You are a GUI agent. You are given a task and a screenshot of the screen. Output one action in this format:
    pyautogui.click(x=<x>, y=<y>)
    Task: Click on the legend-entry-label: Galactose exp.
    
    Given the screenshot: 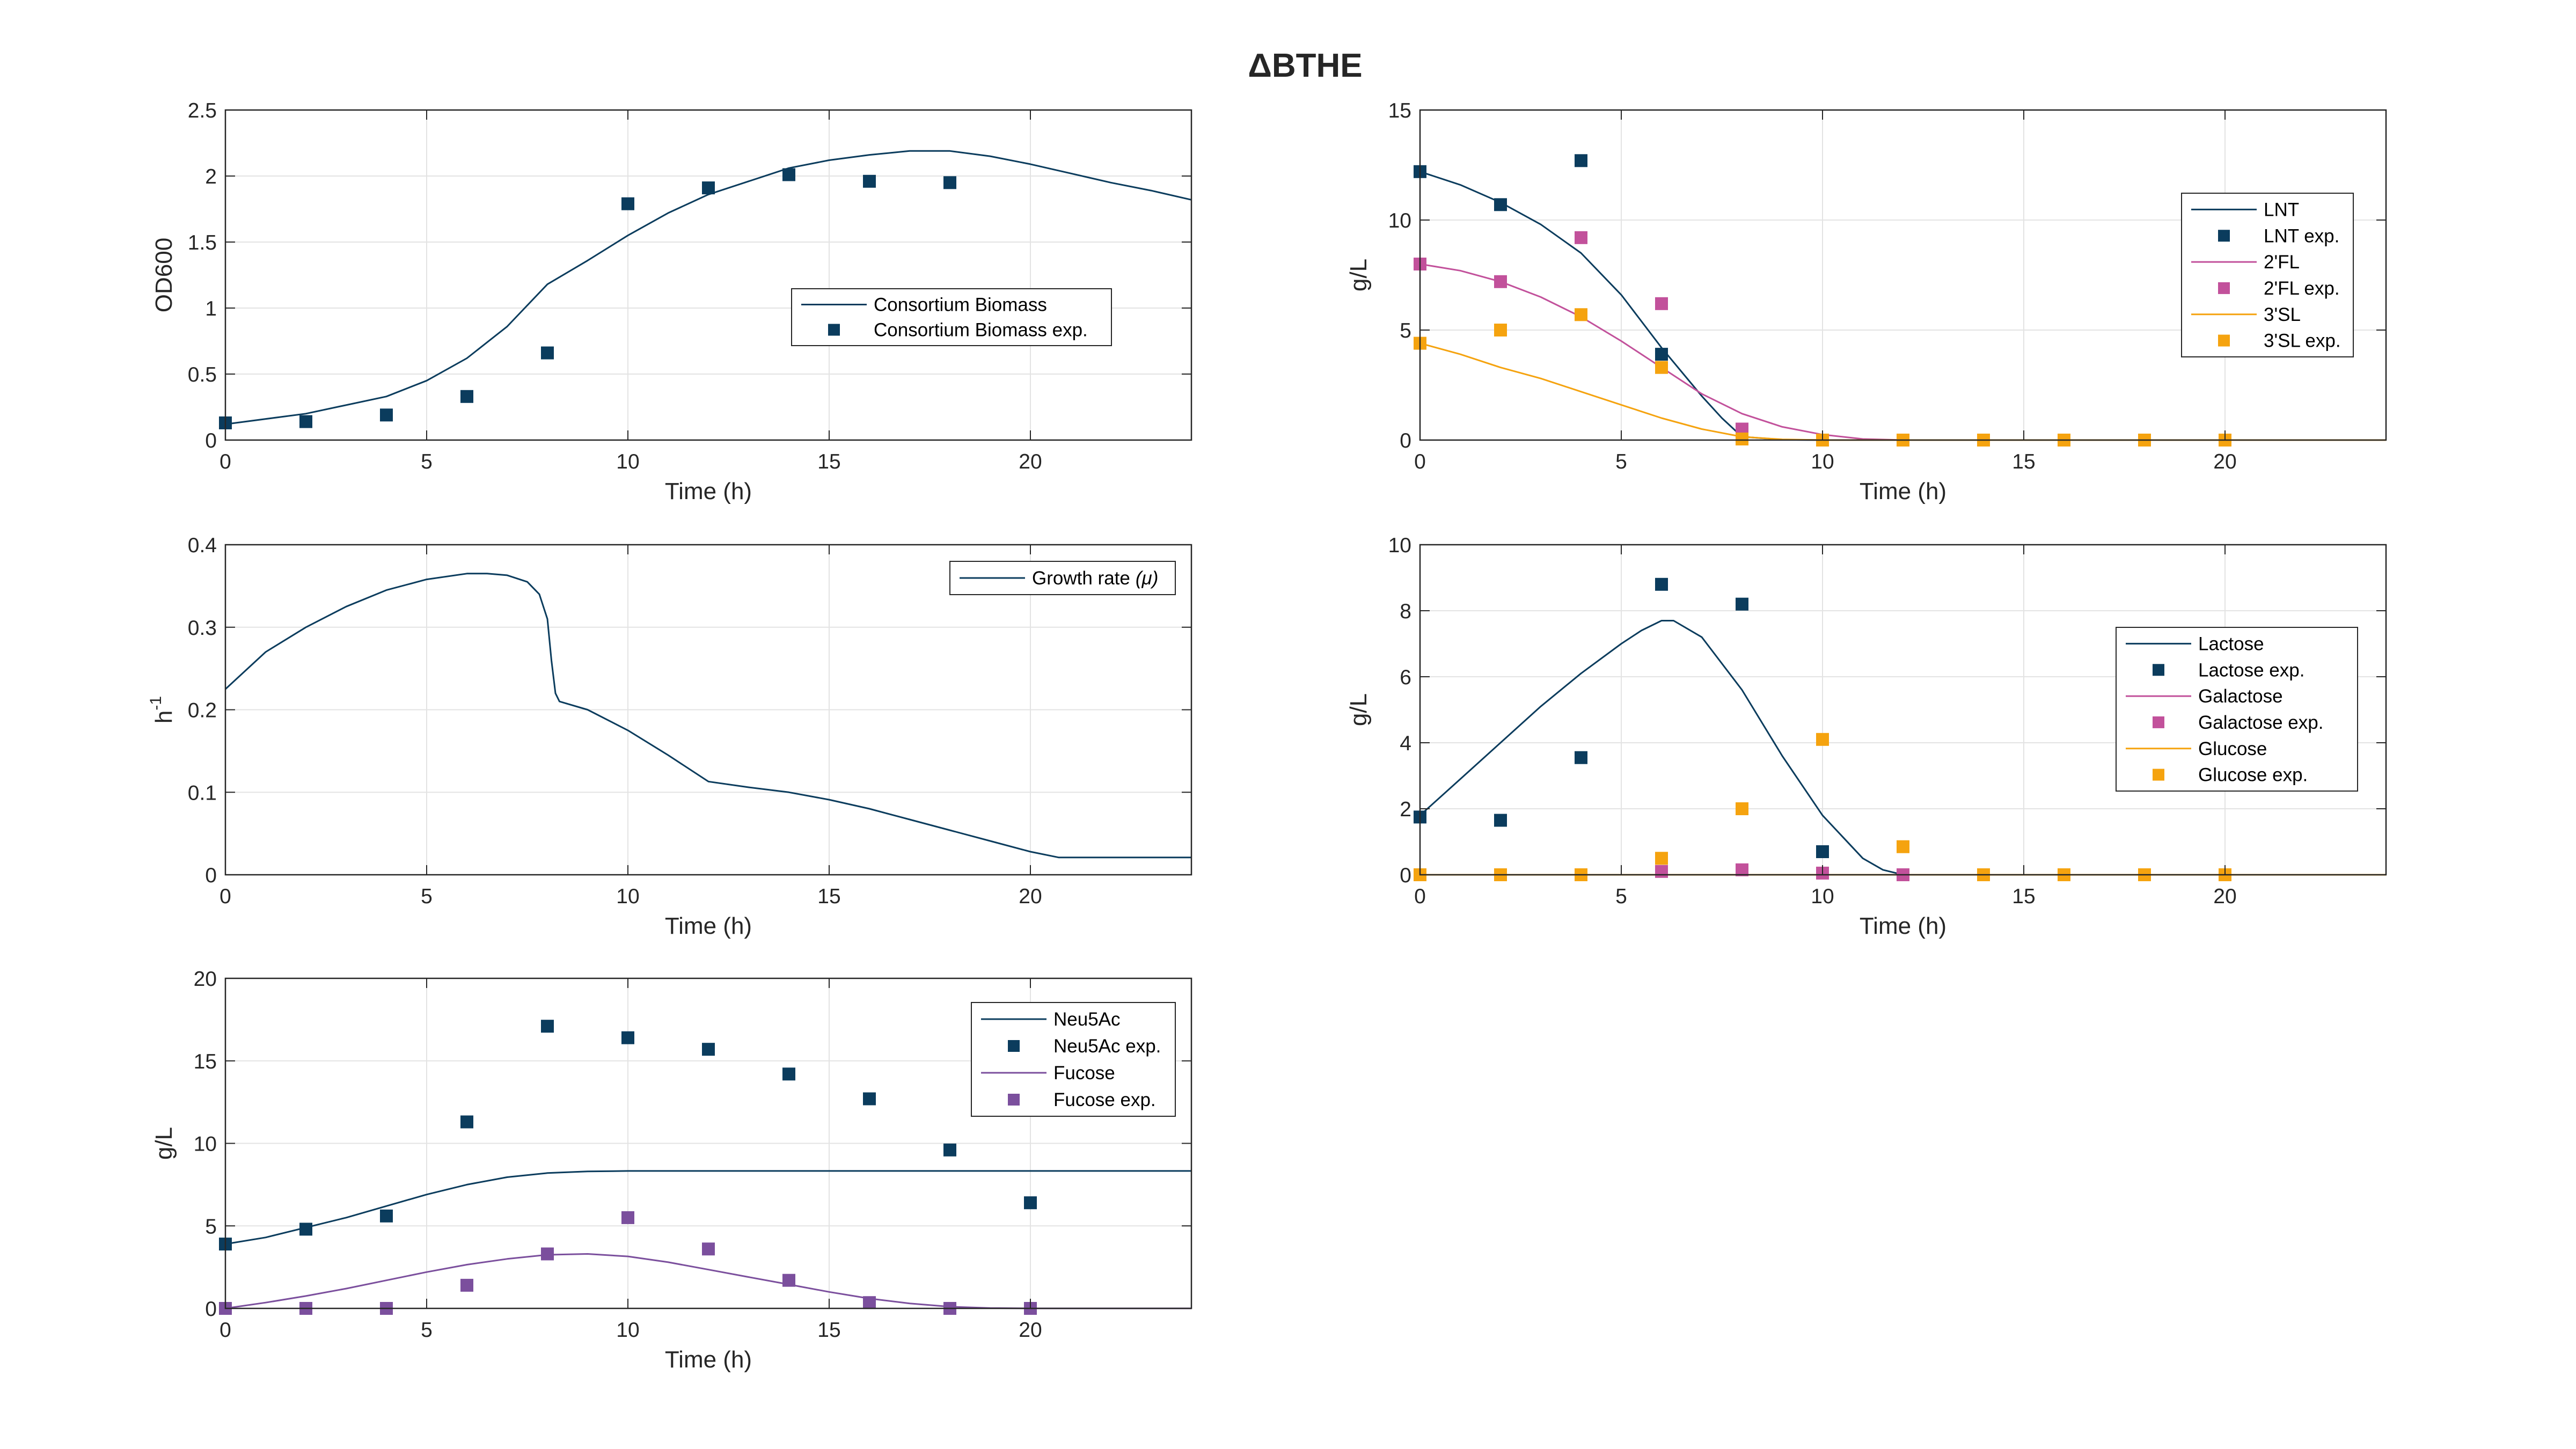 What is the action you would take?
    pyautogui.click(x=2260, y=722)
    